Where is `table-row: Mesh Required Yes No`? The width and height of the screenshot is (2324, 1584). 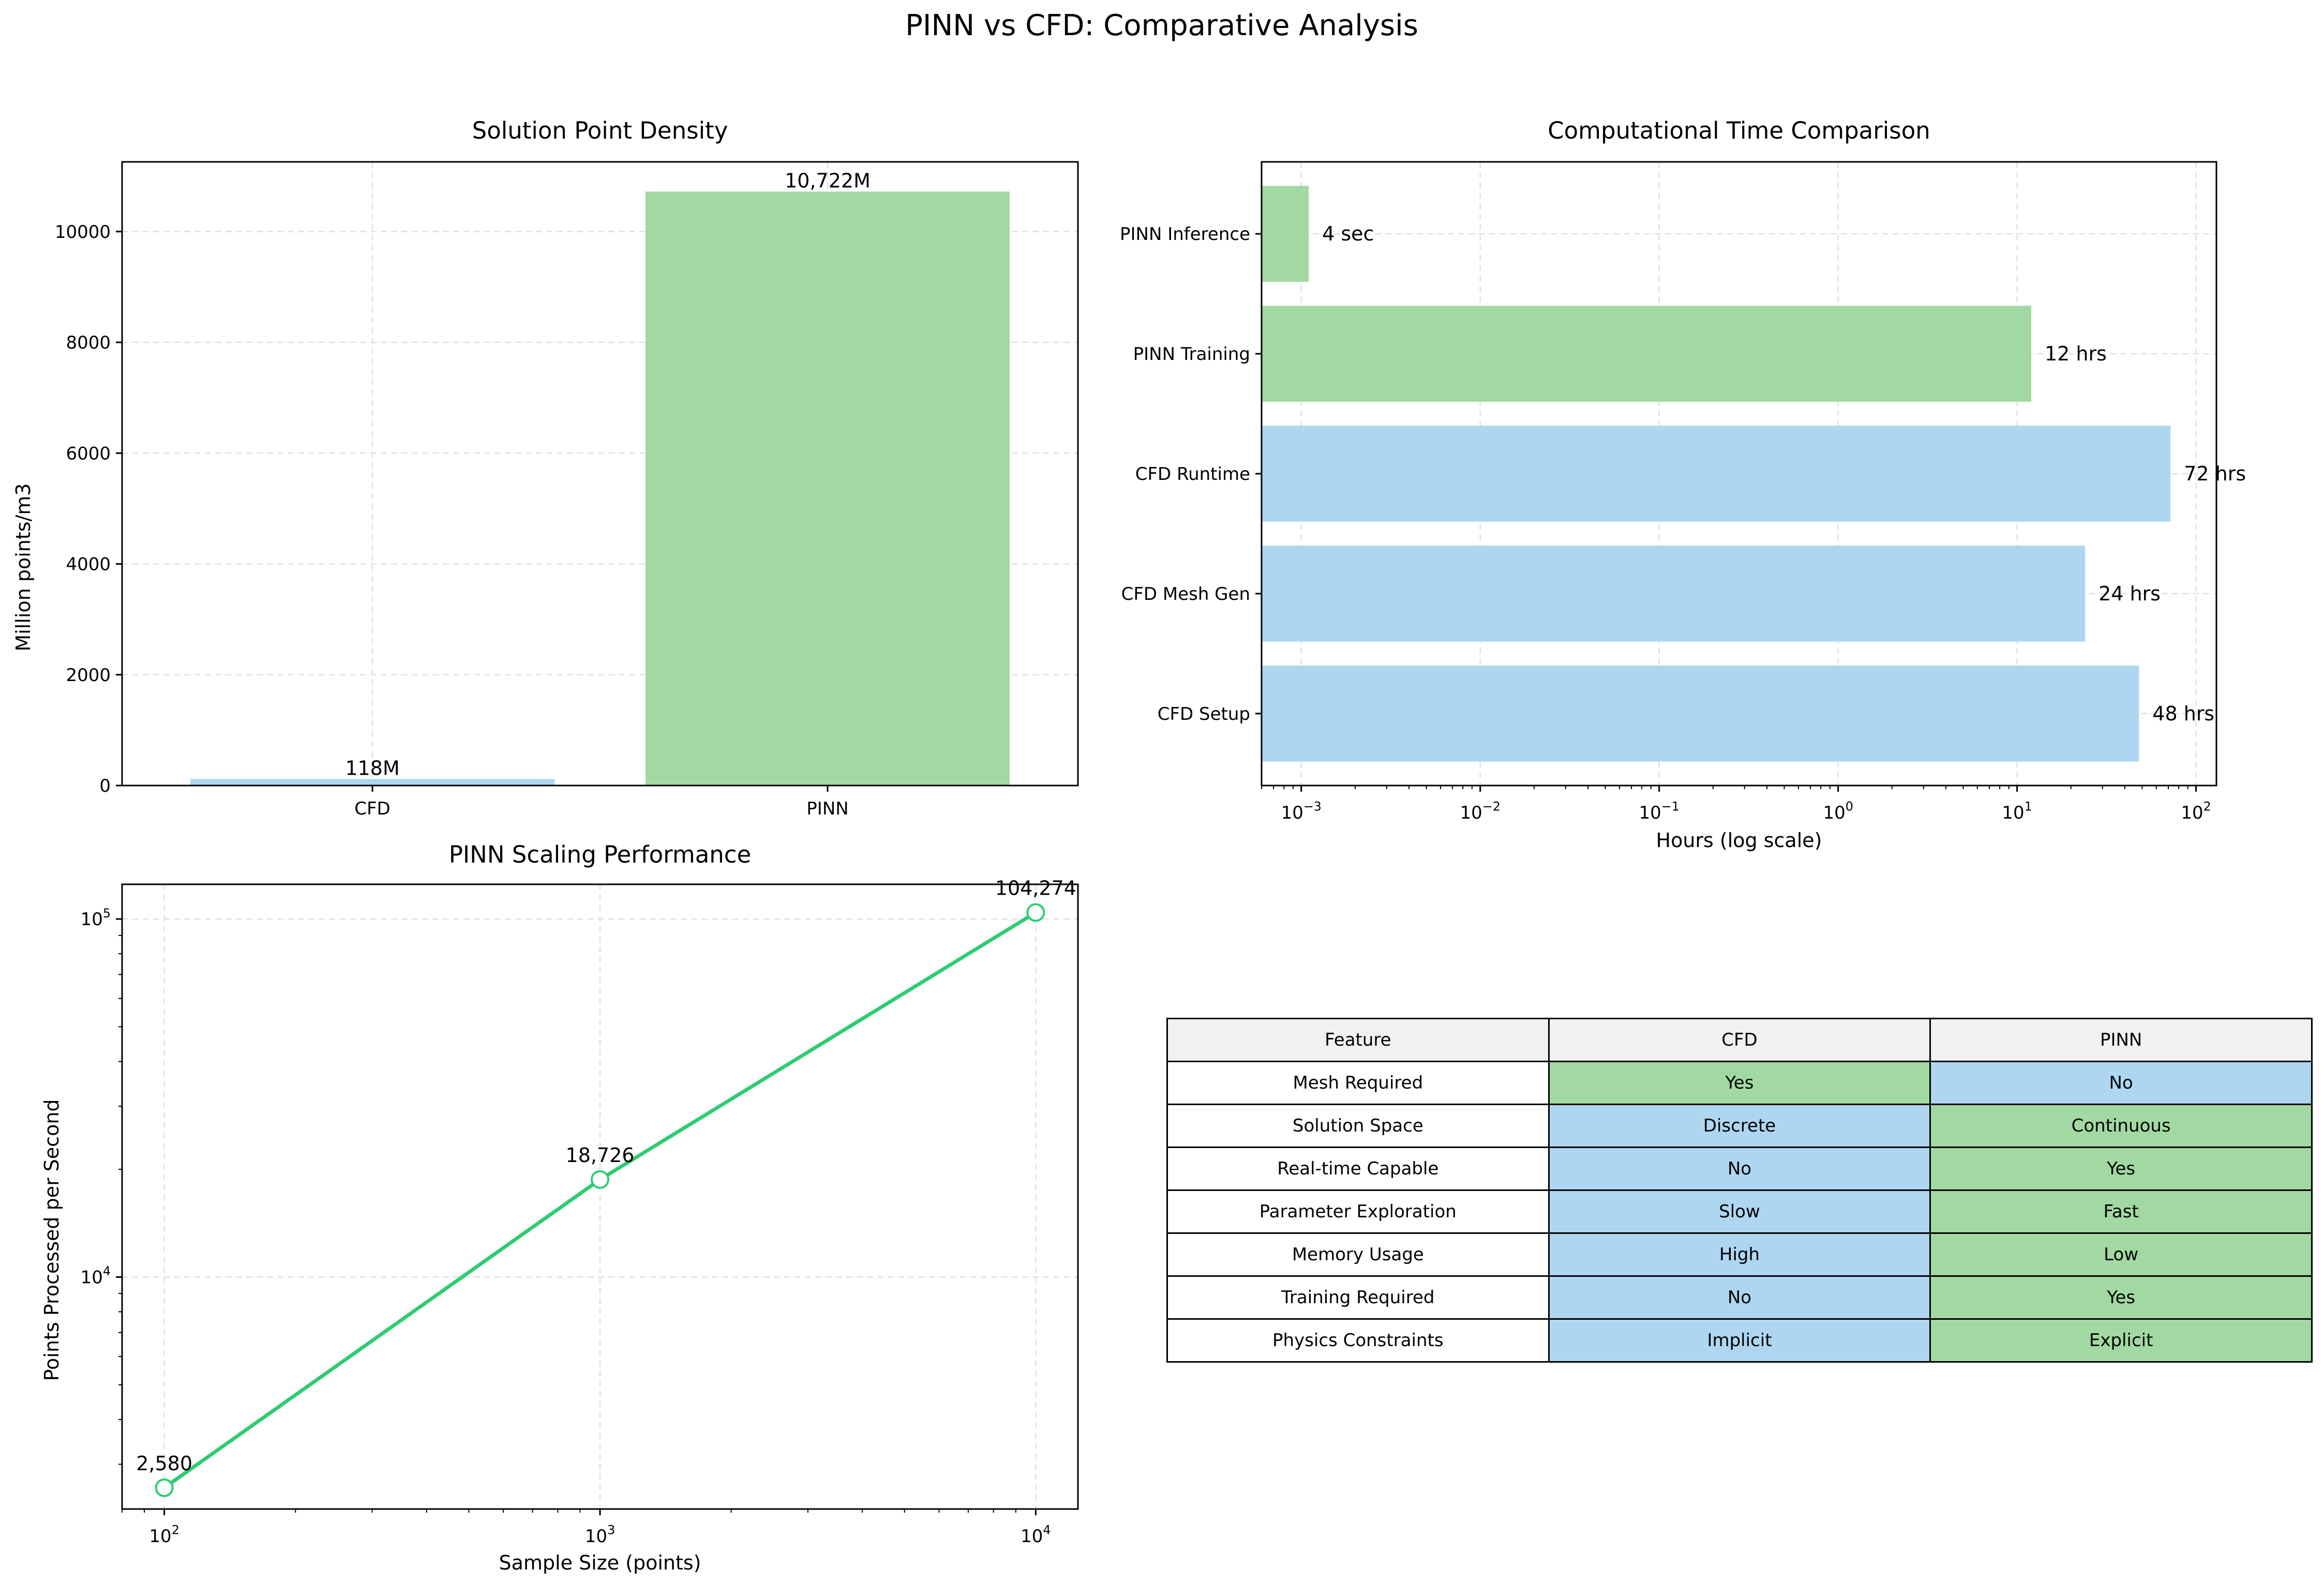 table-row: Mesh Required Yes No is located at coordinates (1740, 1083).